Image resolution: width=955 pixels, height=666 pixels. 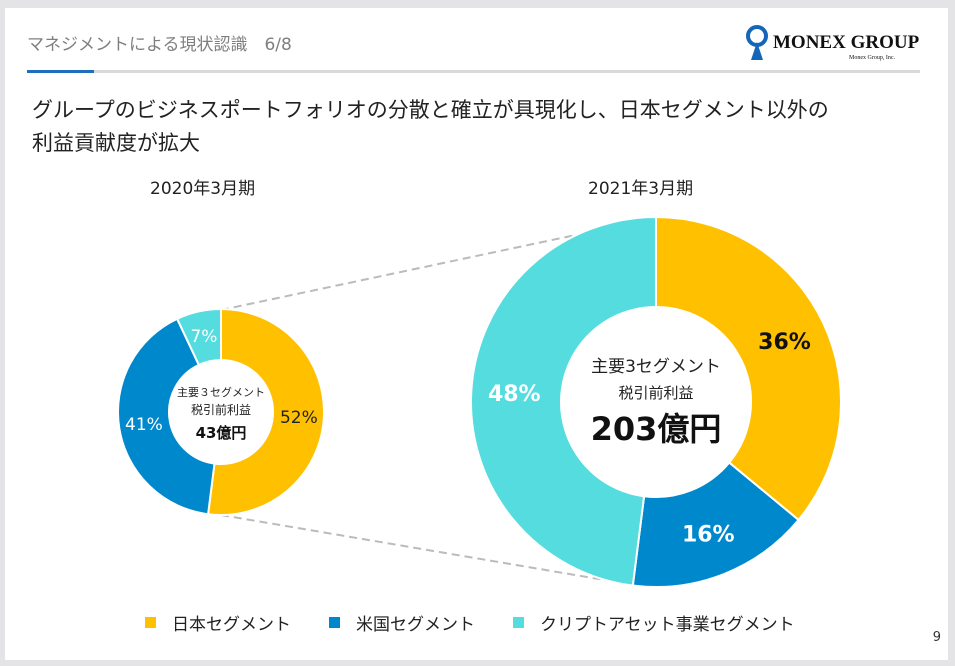 I want to click on center-label-2020-2: 税引前利益, so click(x=221, y=409).